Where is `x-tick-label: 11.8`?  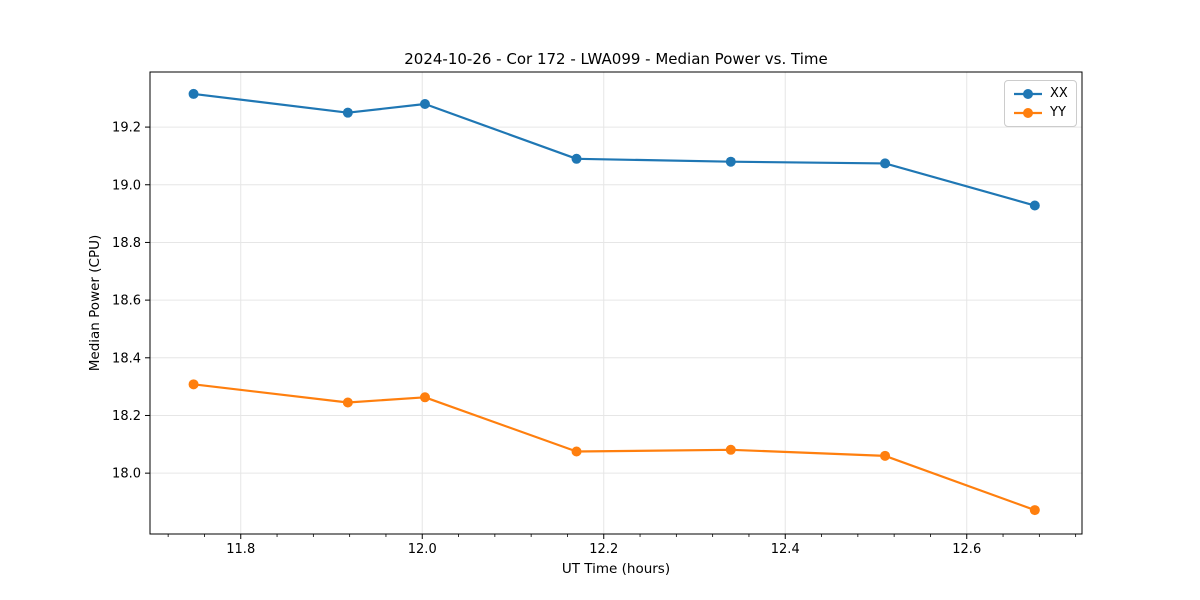
x-tick-label: 11.8 is located at coordinates (240, 549).